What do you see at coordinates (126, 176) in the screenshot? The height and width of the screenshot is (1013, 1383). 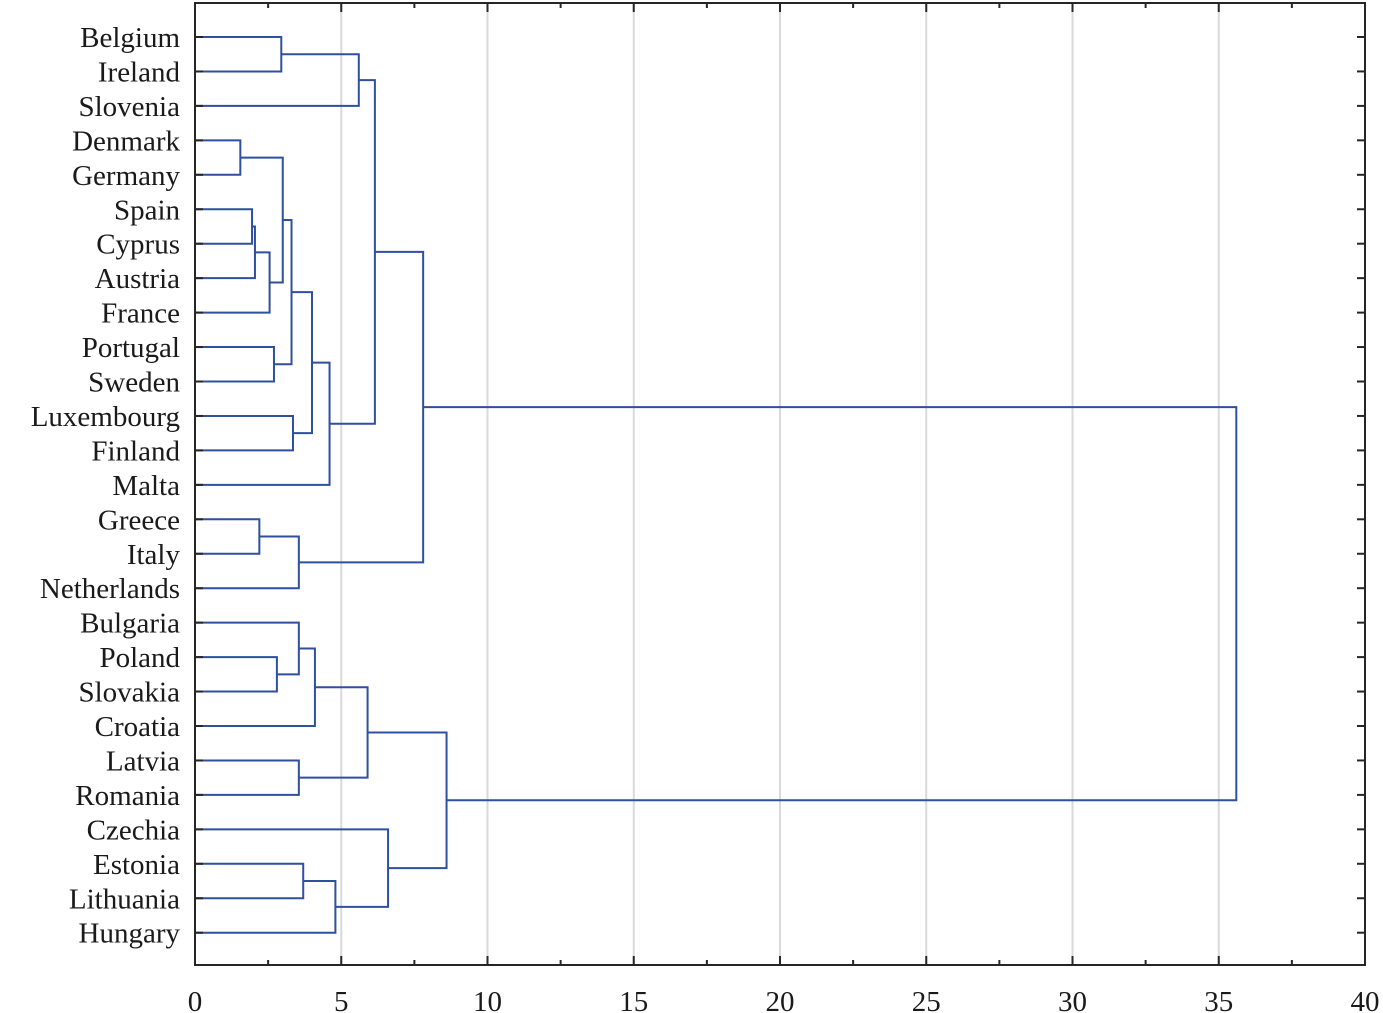 I see `leaf-label: Germany` at bounding box center [126, 176].